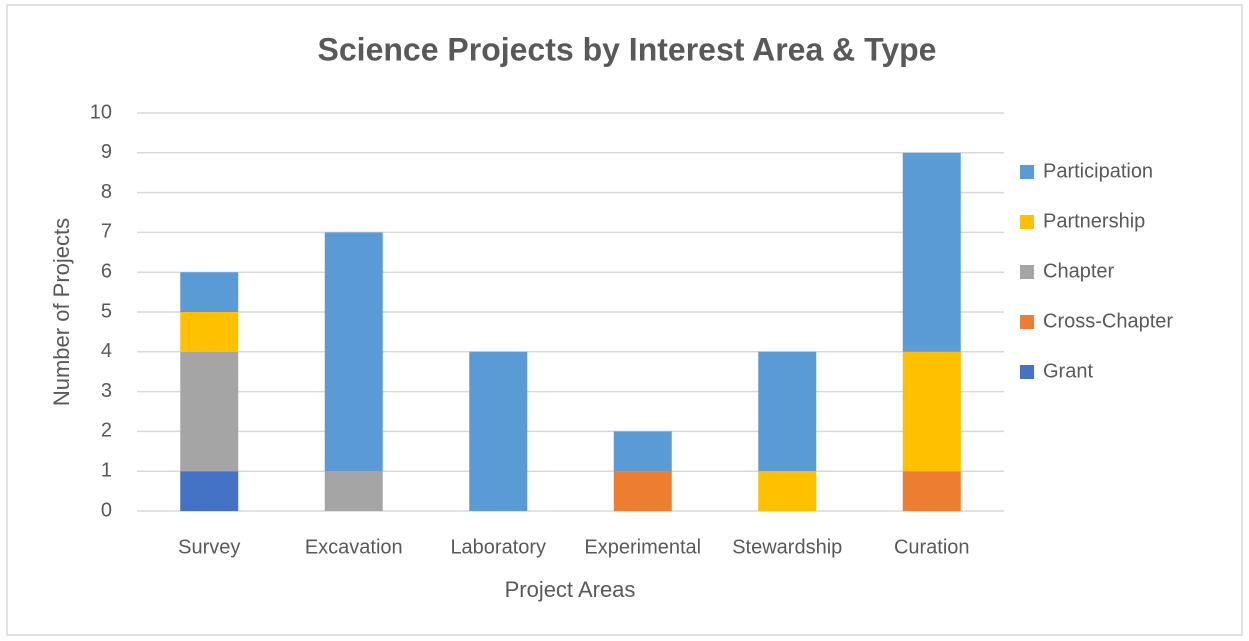  Describe the element at coordinates (1108, 321) in the screenshot. I see `legend-label: Cross-Chapter` at that location.